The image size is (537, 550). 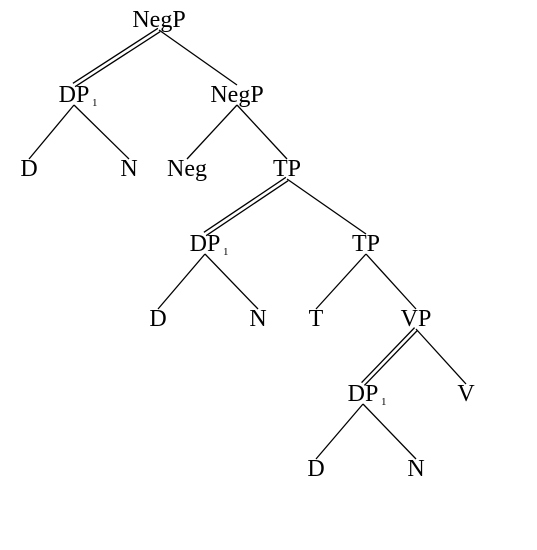 What do you see at coordinates (416, 319) in the screenshot?
I see `node-vp: VP` at bounding box center [416, 319].